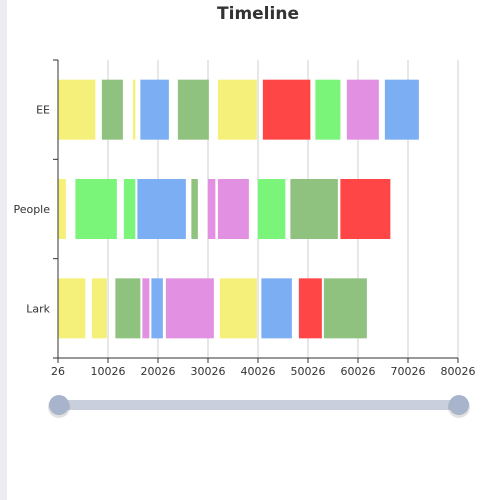 The image size is (500, 500). Describe the element at coordinates (3, 250) in the screenshot. I see `left-edge-strip` at that location.